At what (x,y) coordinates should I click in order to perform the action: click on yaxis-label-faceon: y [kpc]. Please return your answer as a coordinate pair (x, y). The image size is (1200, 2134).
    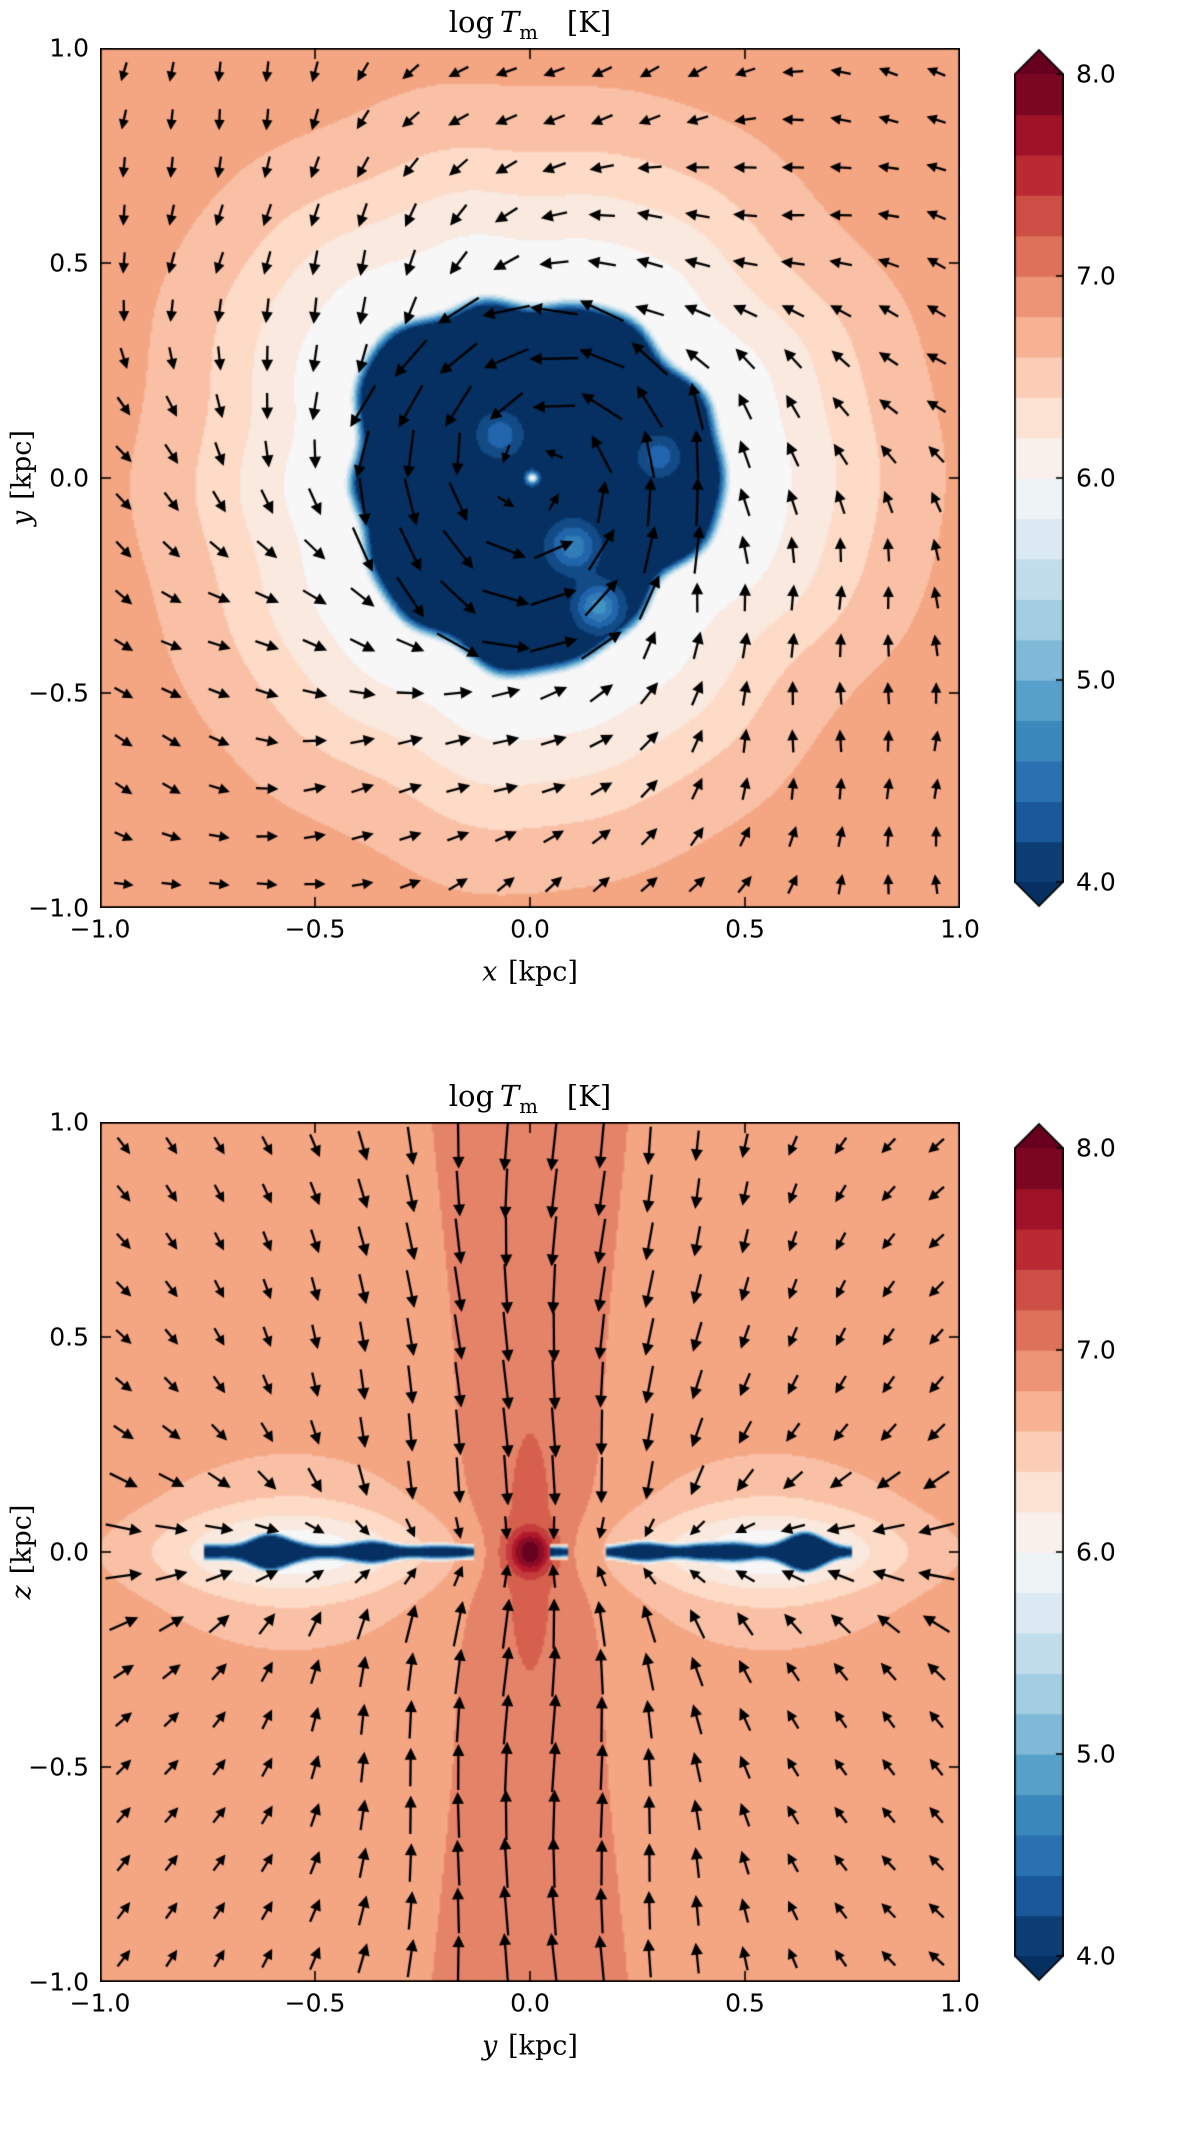
    Looking at the image, I should click on (22, 478).